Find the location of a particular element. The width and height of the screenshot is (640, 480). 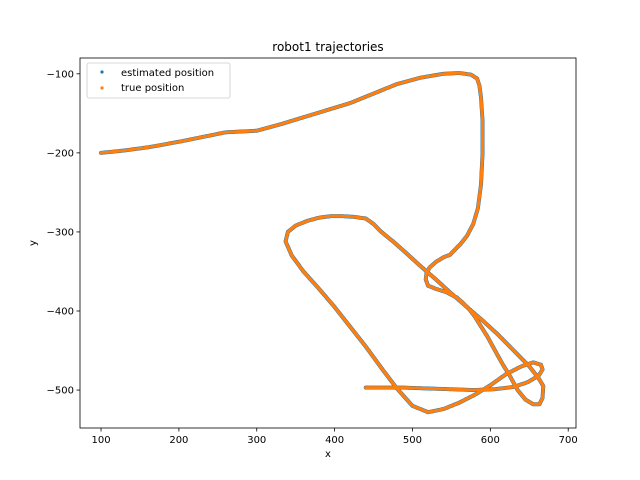

legend-marker-true is located at coordinates (102, 88).